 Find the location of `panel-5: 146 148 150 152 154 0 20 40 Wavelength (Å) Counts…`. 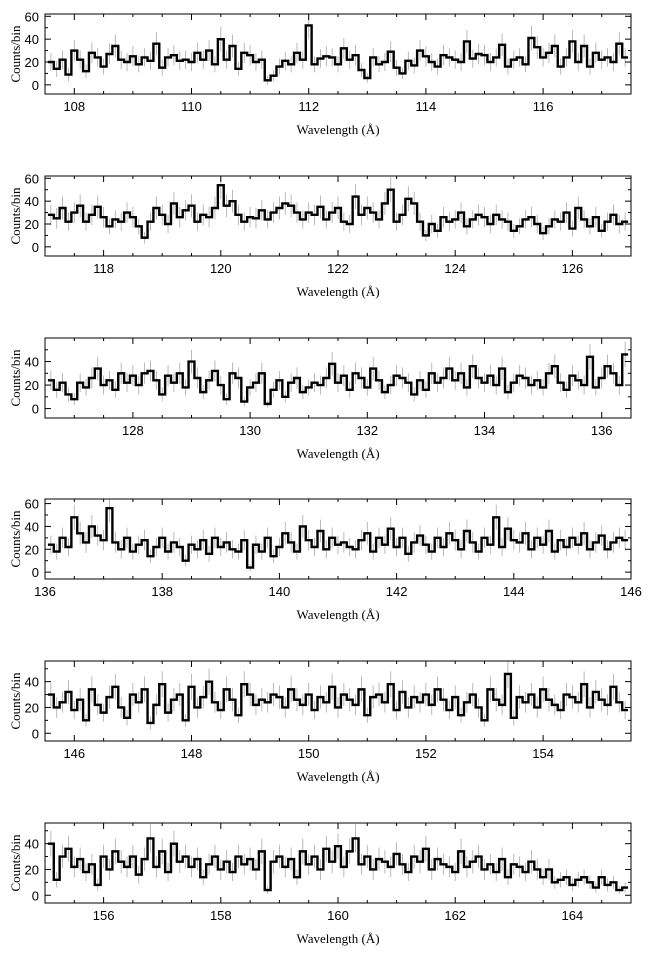

panel-5: 146 148 150 152 154 0 20 40 Wavelength (Å) Counts… is located at coordinates (320, 722).